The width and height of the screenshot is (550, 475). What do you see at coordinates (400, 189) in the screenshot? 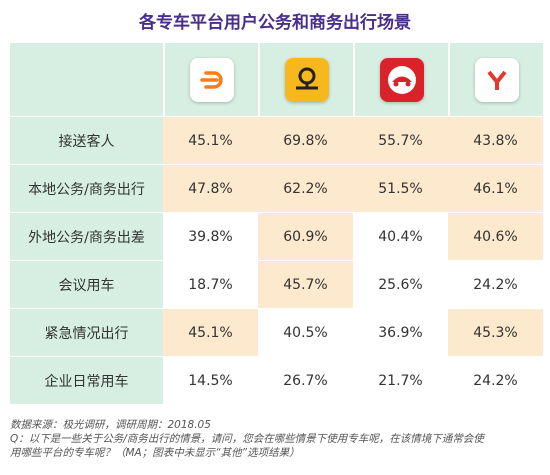
I see `table-cell: 51.5%` at bounding box center [400, 189].